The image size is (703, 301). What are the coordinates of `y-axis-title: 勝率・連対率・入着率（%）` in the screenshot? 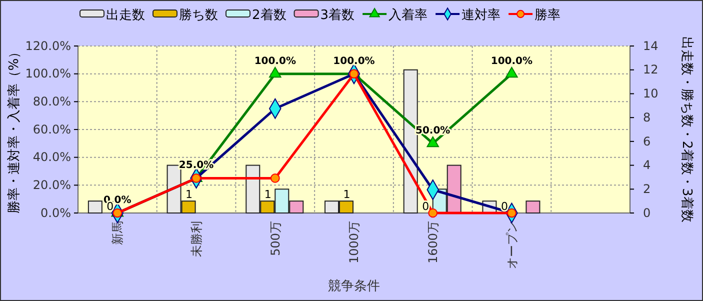 It's located at (14, 129).